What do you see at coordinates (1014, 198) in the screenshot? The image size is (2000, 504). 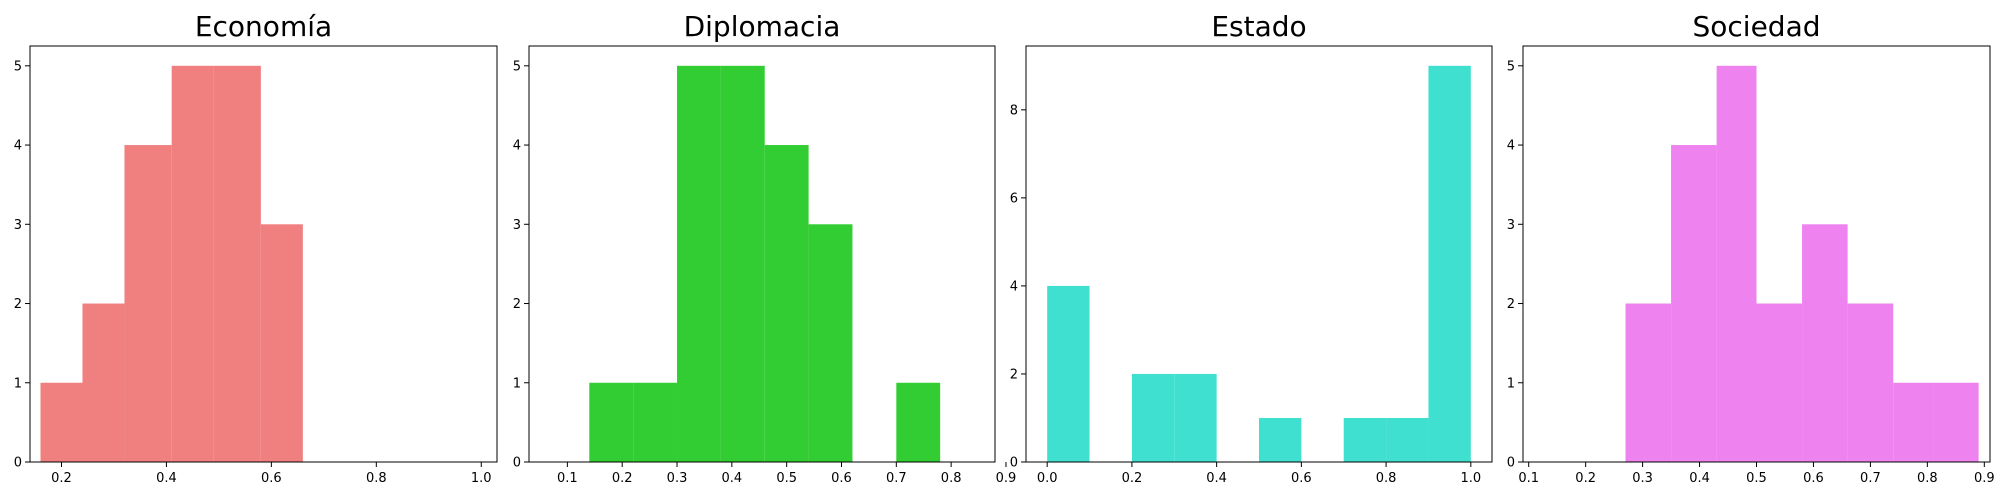 I see `y-tick-label: 6` at bounding box center [1014, 198].